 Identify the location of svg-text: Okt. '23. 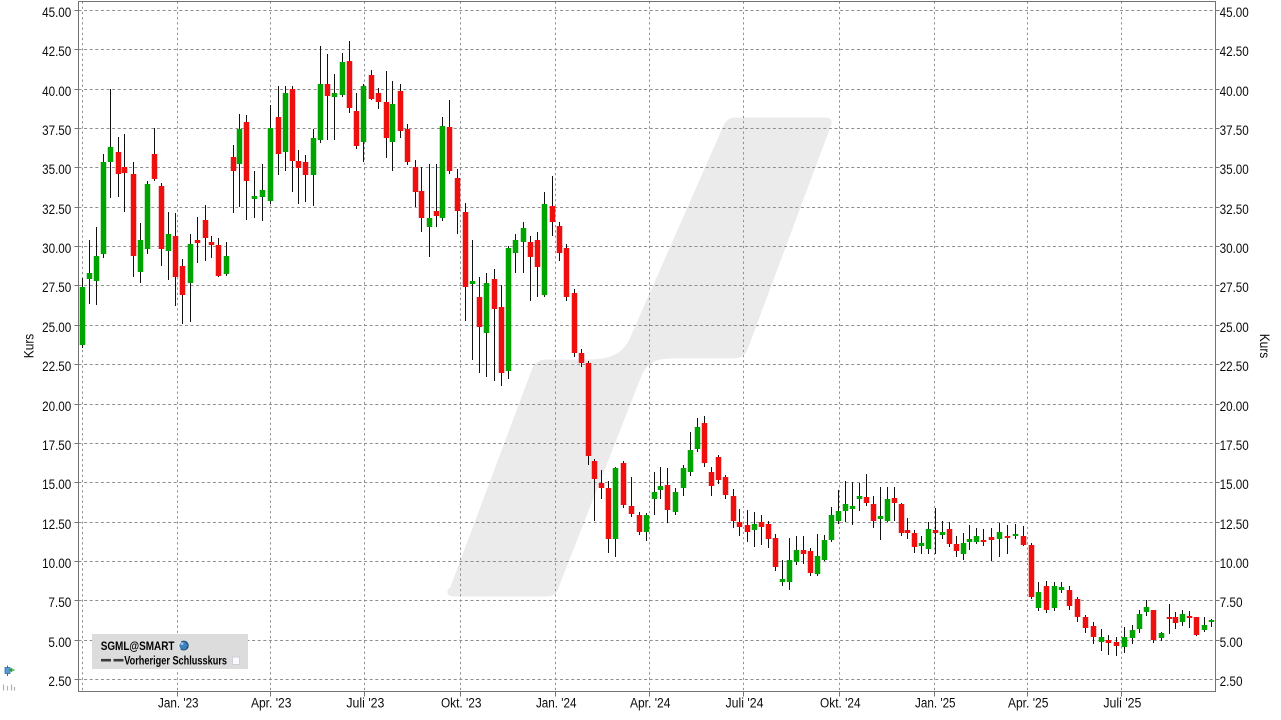
(461, 704).